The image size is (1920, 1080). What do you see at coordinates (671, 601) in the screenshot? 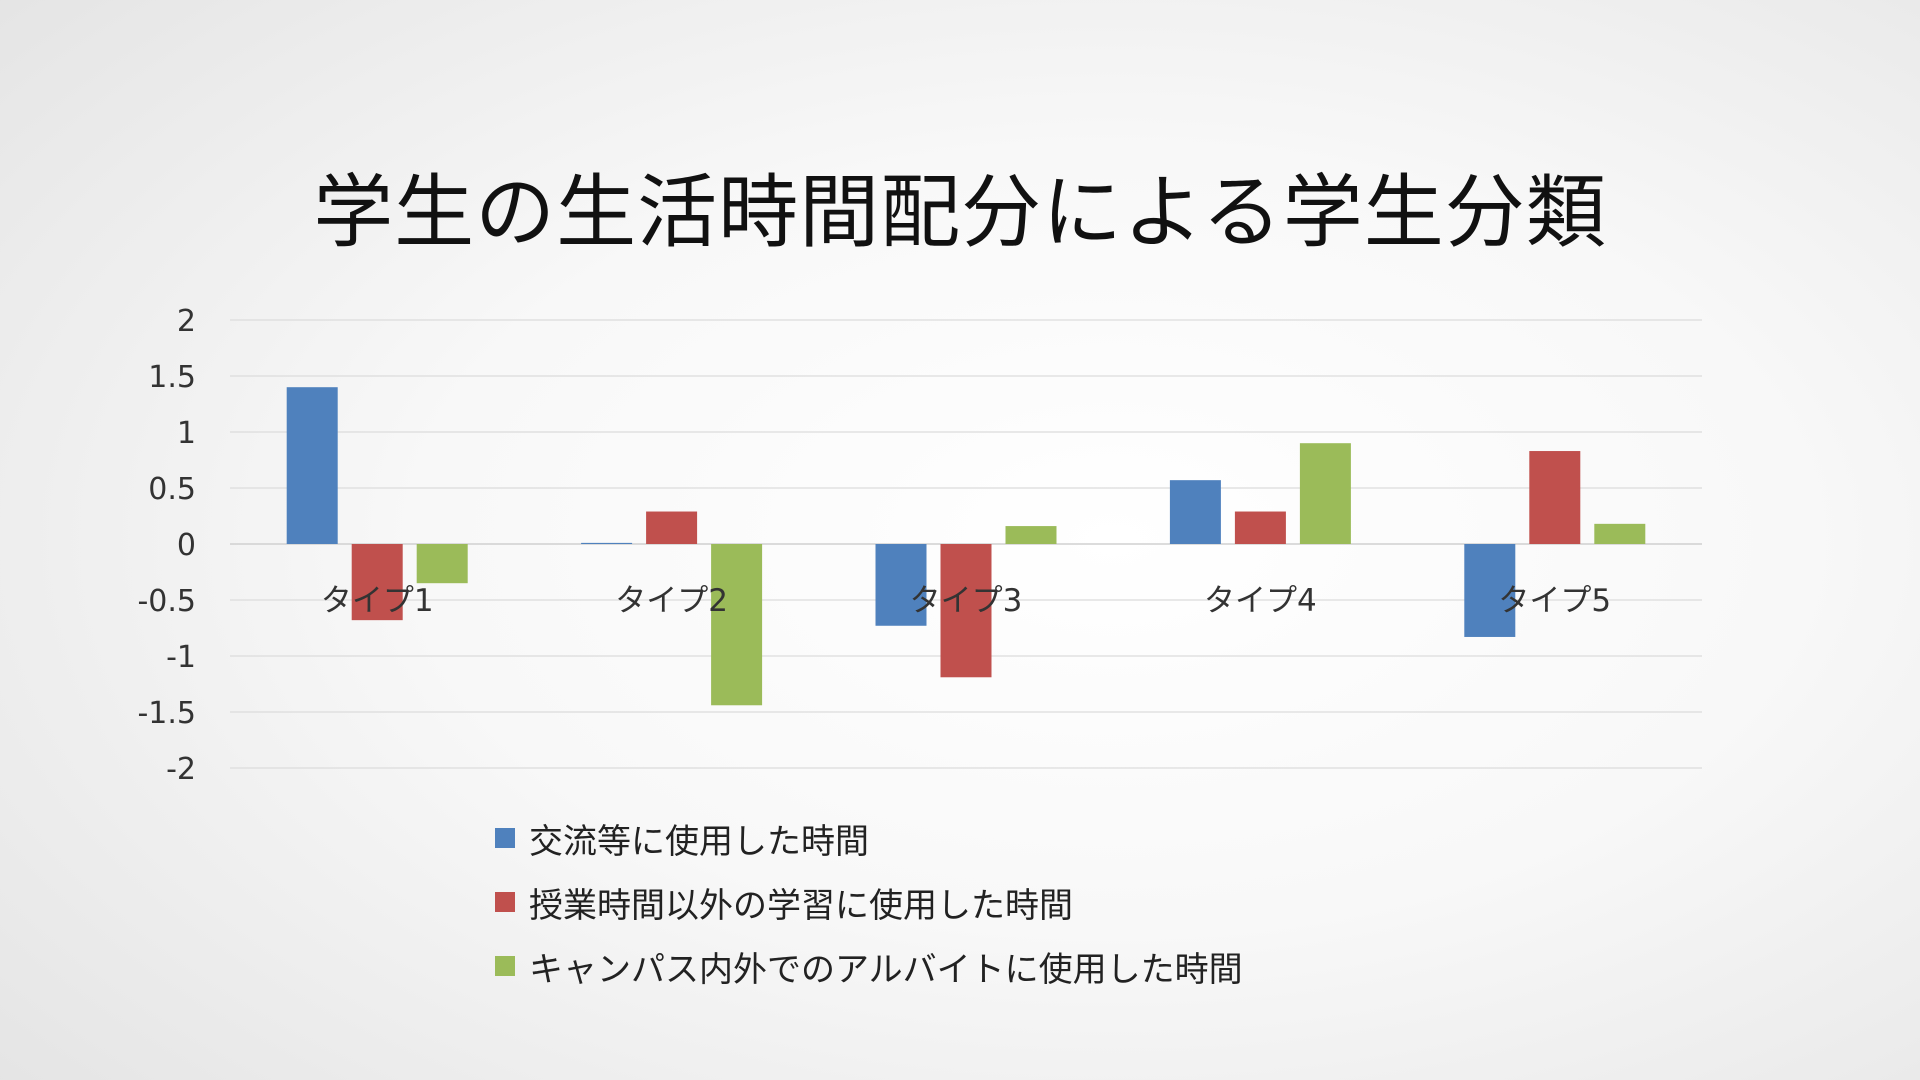
I see `x-category-label: タイプ2` at bounding box center [671, 601].